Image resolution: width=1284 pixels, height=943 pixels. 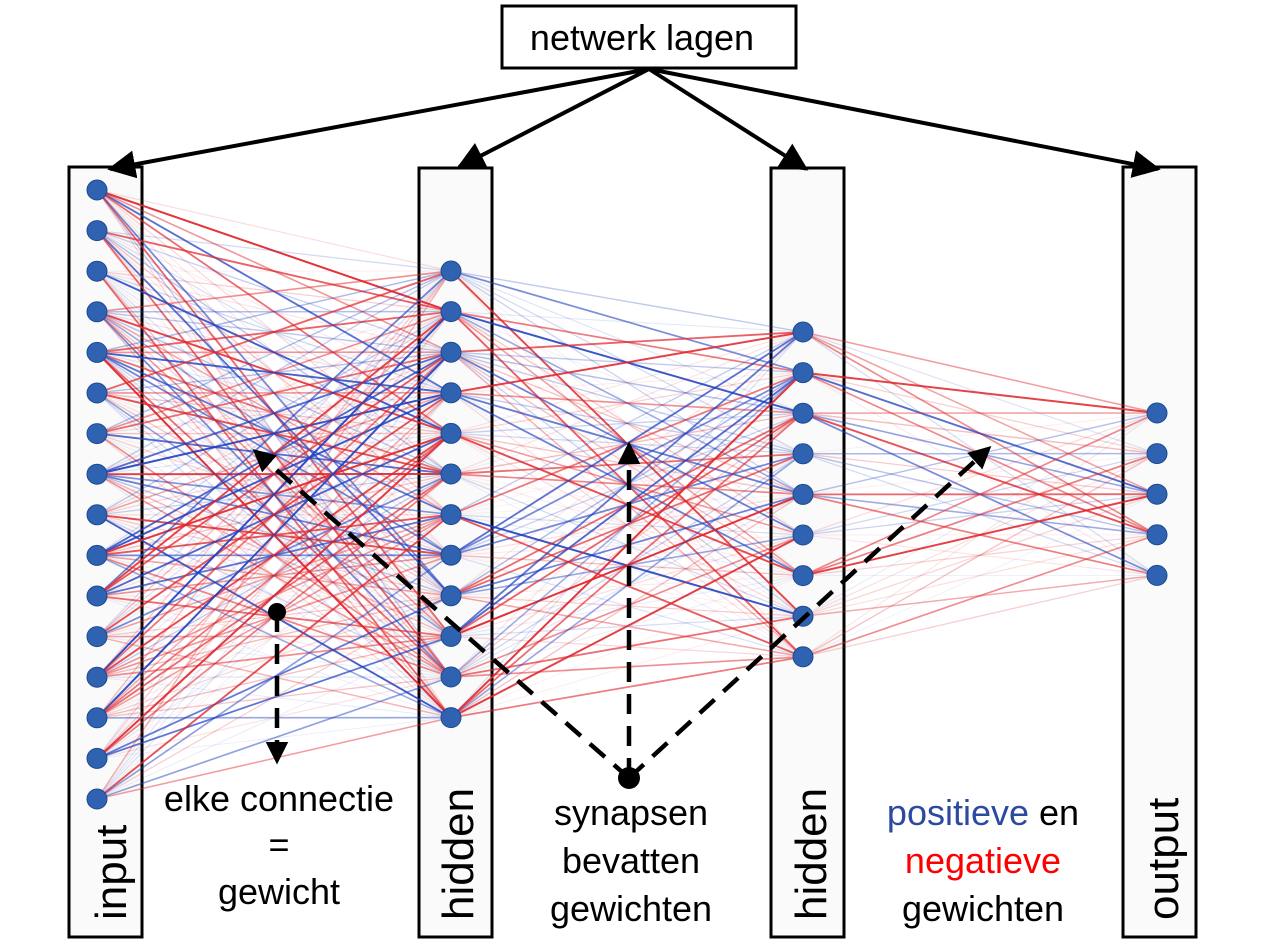 I want to click on weights-line-1: positieve en, so click(x=983, y=812).